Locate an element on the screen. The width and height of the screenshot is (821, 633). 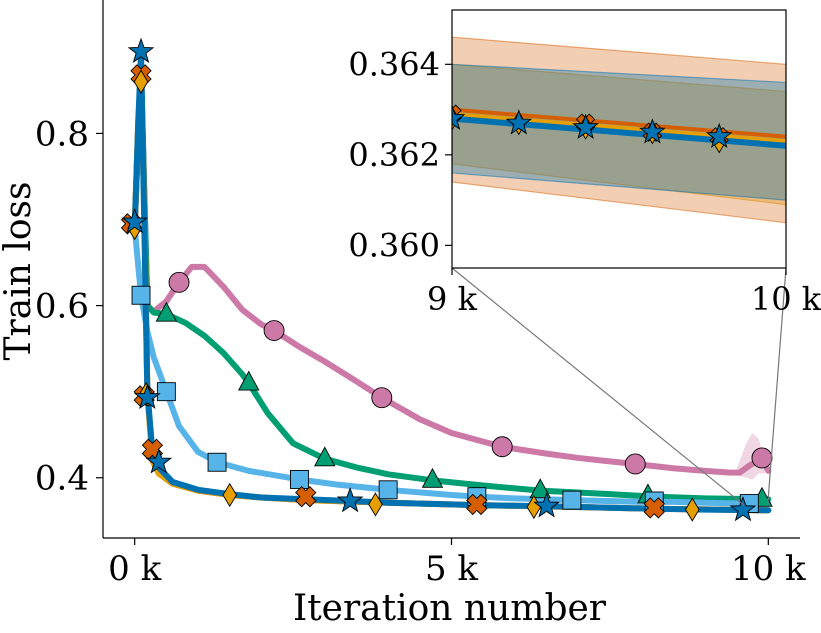
inset-y-tick-label: 0.360 is located at coordinates (394, 245).